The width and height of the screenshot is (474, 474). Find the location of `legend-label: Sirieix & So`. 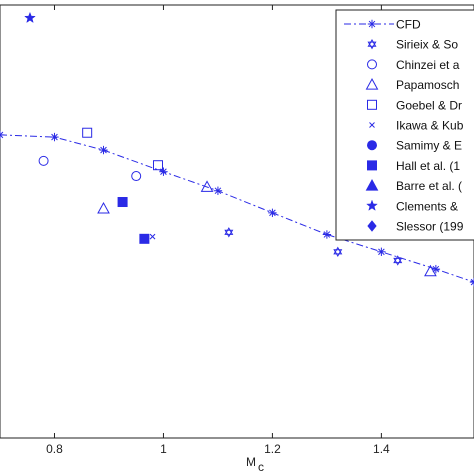

legend-label: Sirieix & So is located at coordinates (427, 45).